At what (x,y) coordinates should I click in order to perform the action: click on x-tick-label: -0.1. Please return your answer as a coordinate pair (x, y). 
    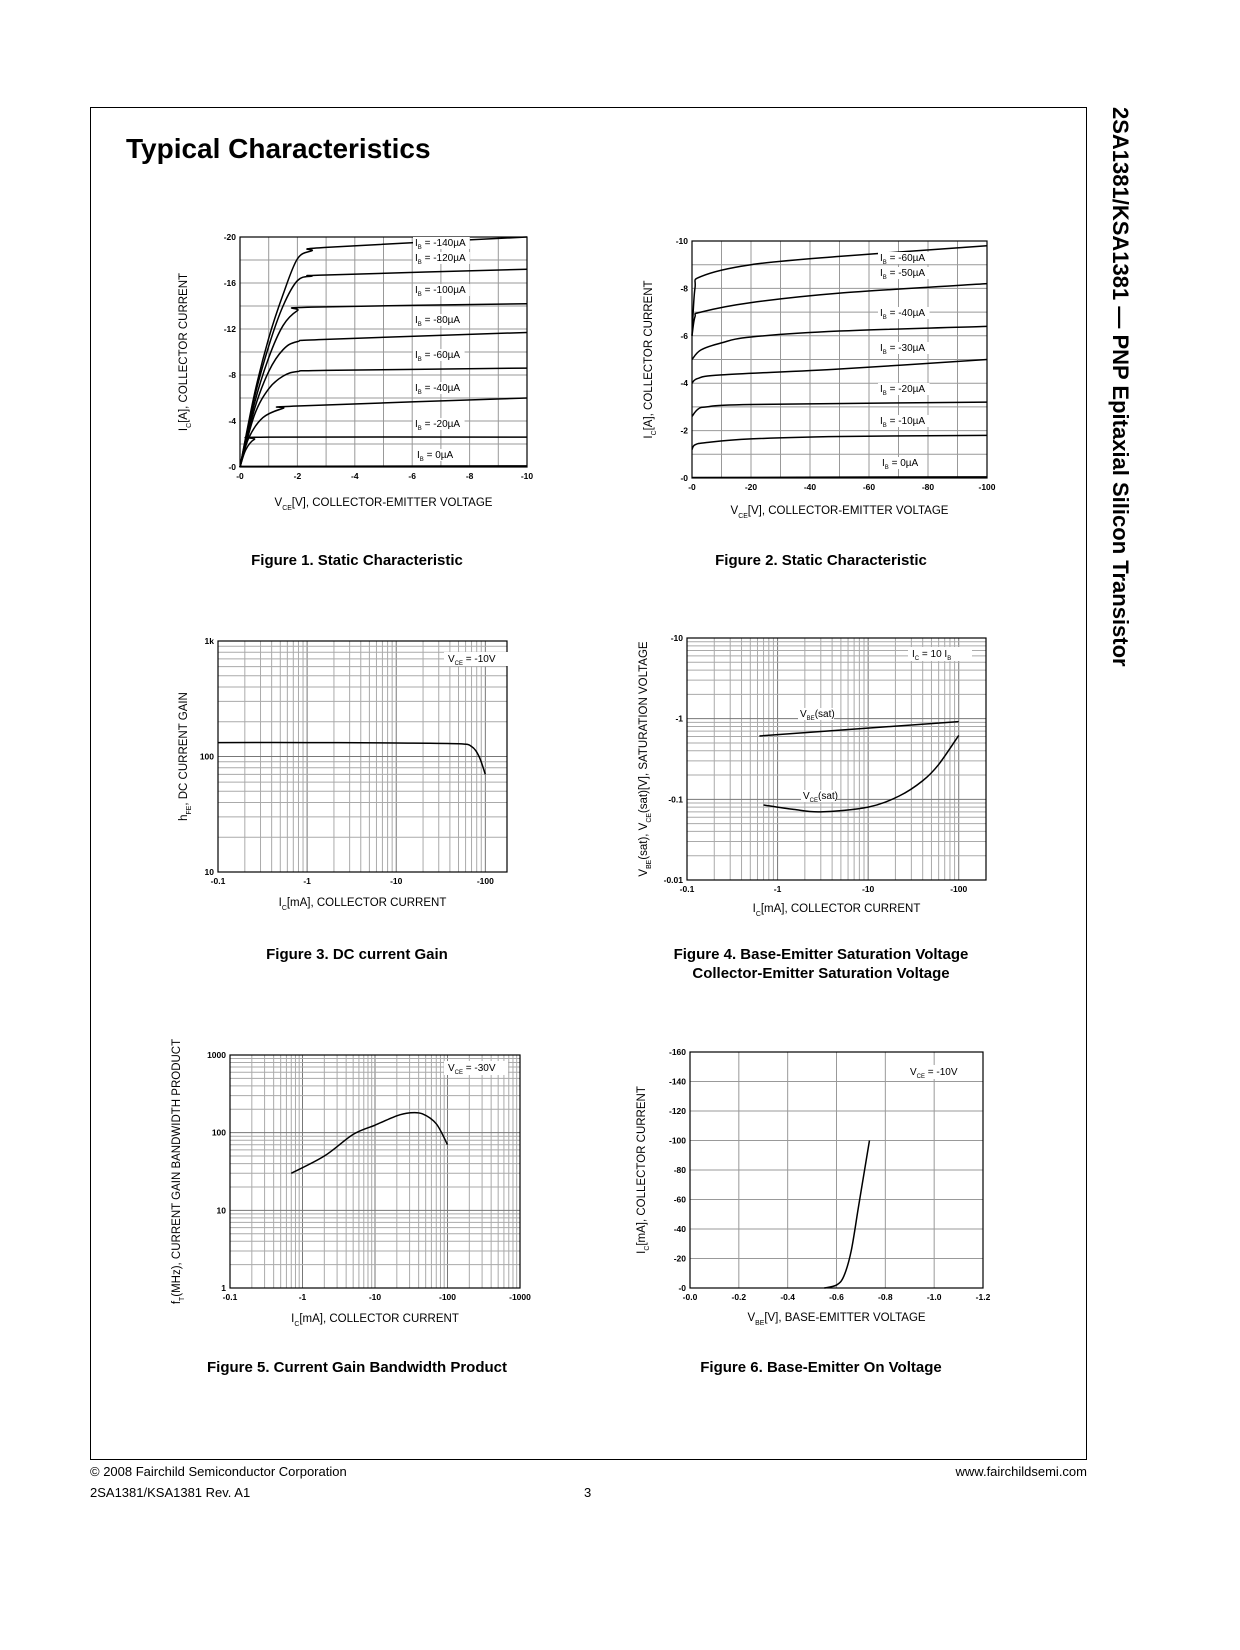
    Looking at the image, I should click on (218, 881).